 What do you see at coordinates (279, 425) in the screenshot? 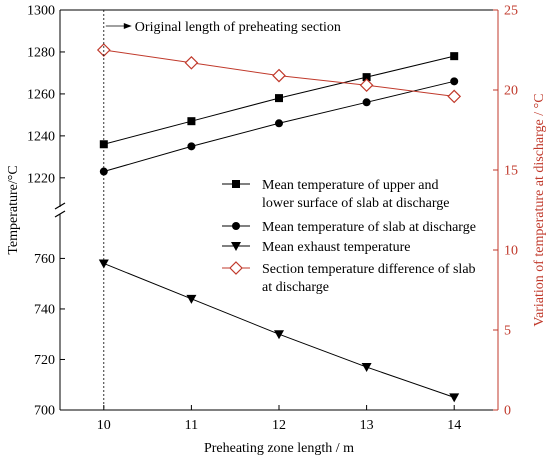
I see `x-tick-label: 12` at bounding box center [279, 425].